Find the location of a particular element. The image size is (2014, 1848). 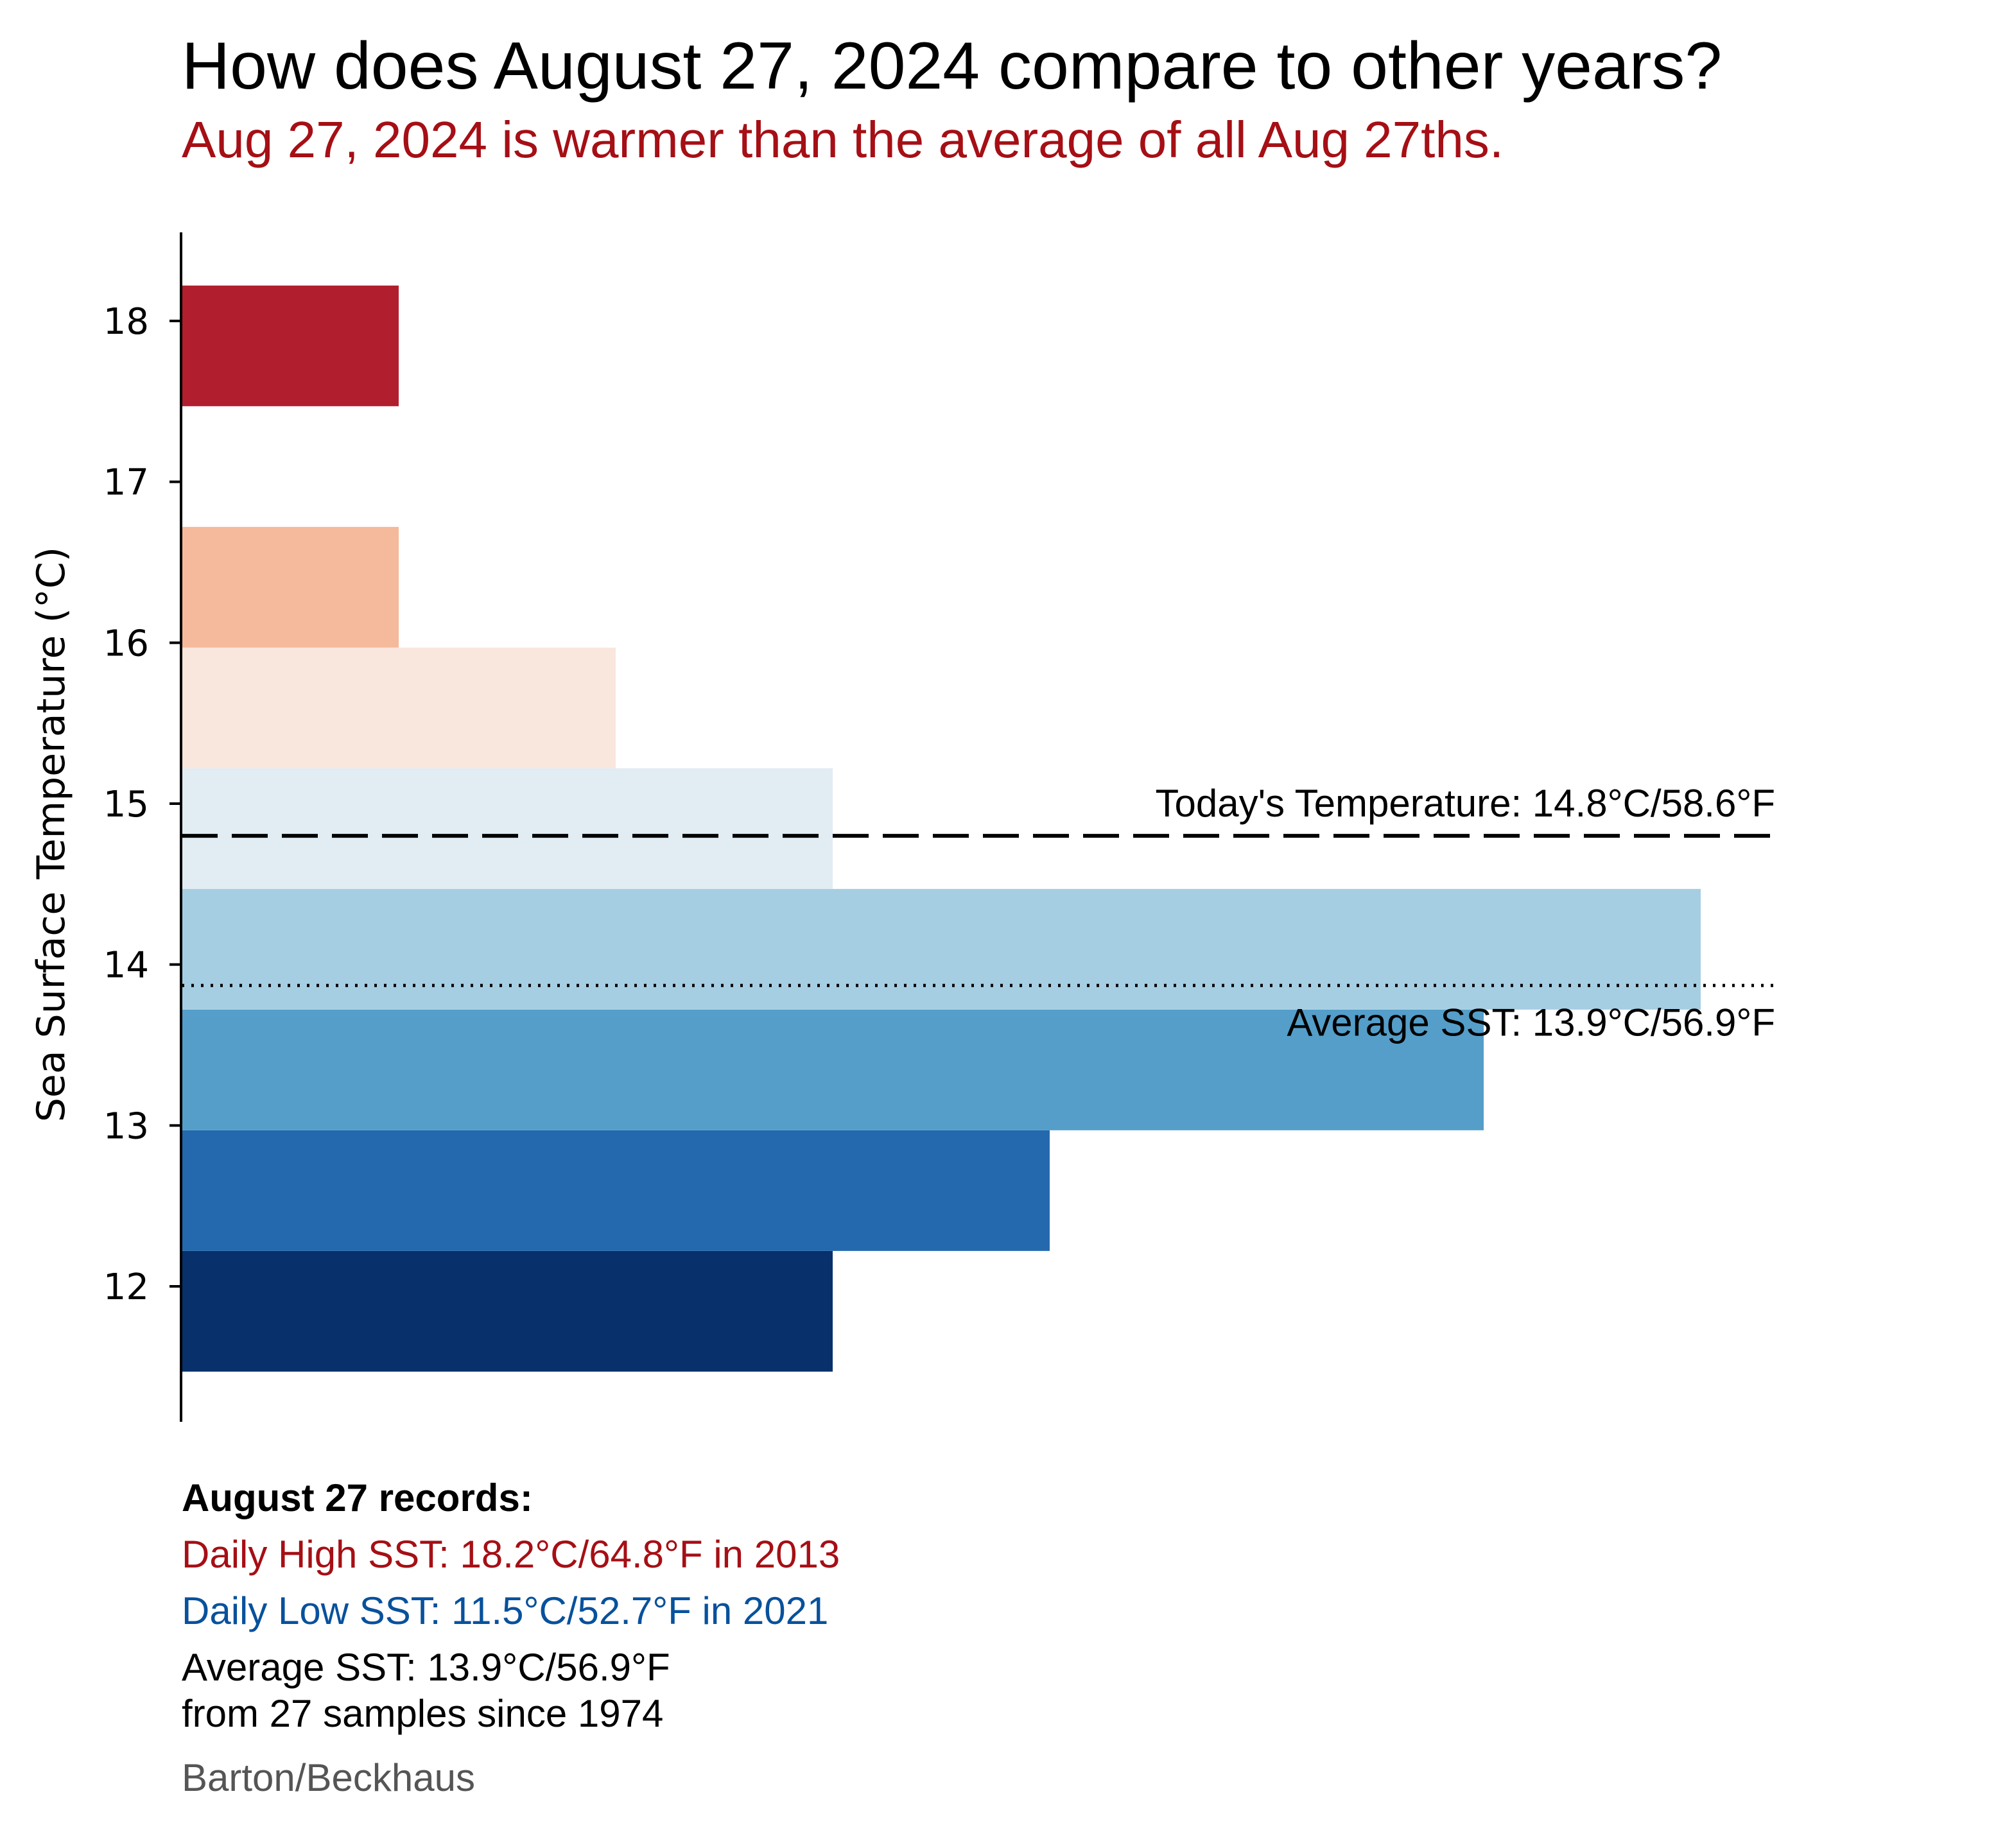

daily-low-record: Daily Low SST: 11.5°C/52.7°F in 2021 is located at coordinates (505, 1610).